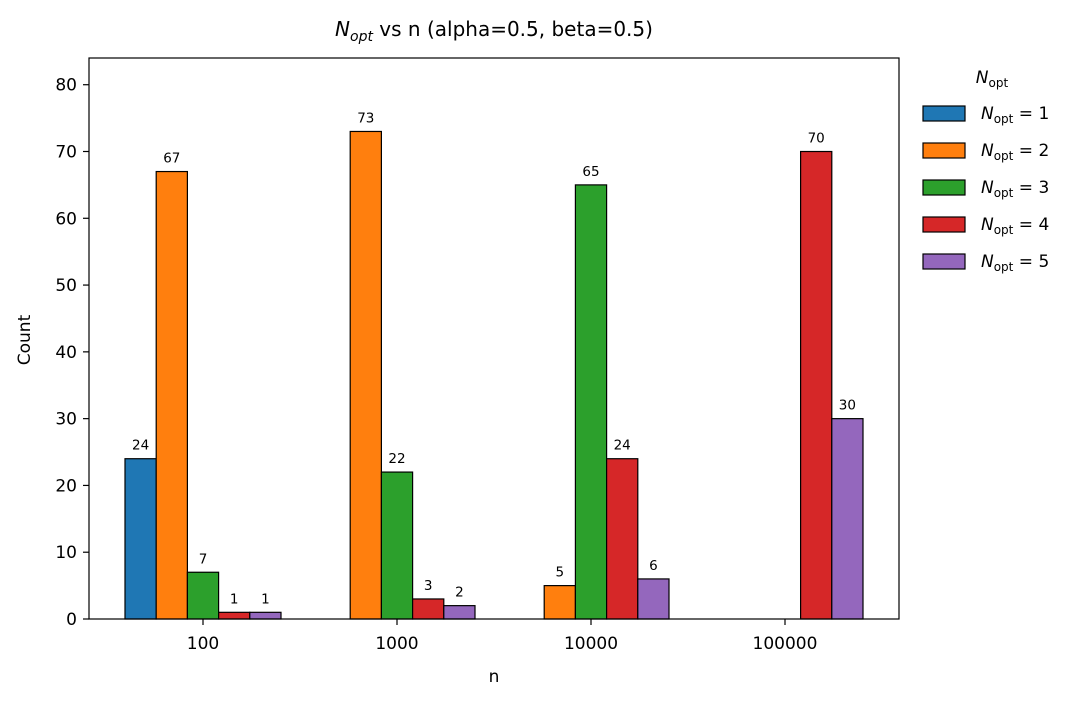 This screenshot has width=1084, height=701. What do you see at coordinates (1015, 226) in the screenshot?
I see `legend-label-nopt-4: Nopt = 4` at bounding box center [1015, 226].